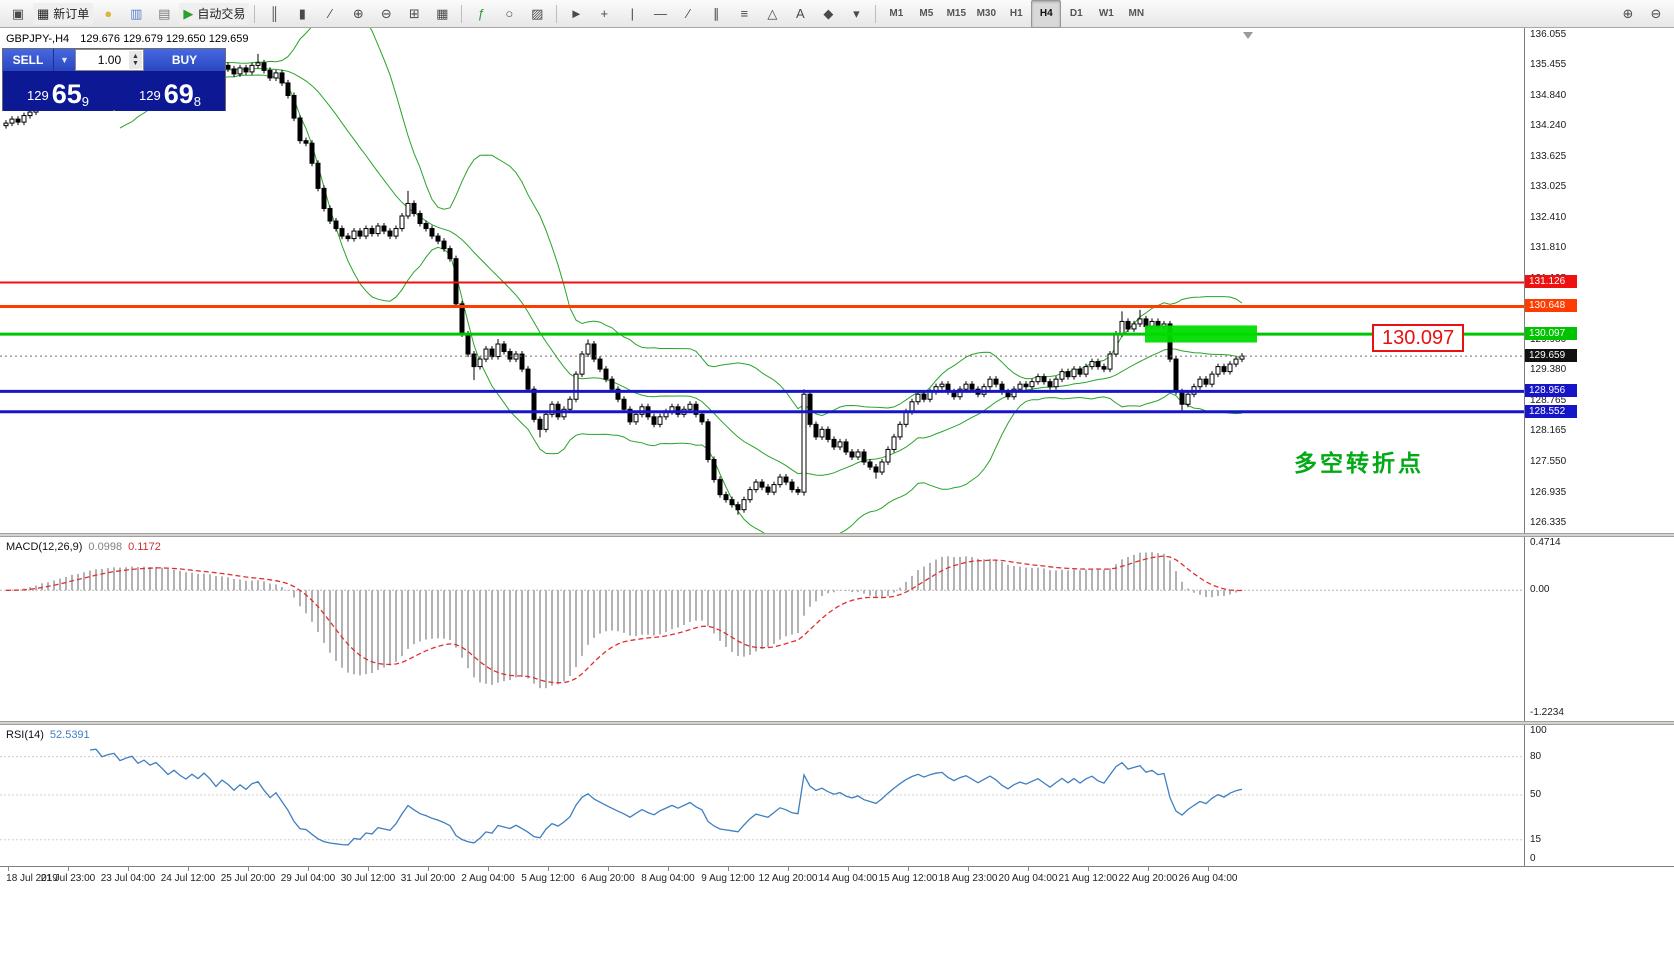 The image size is (1674, 955). Describe the element at coordinates (744, 13) in the screenshot. I see `fibonacci-icon: ≡` at that location.